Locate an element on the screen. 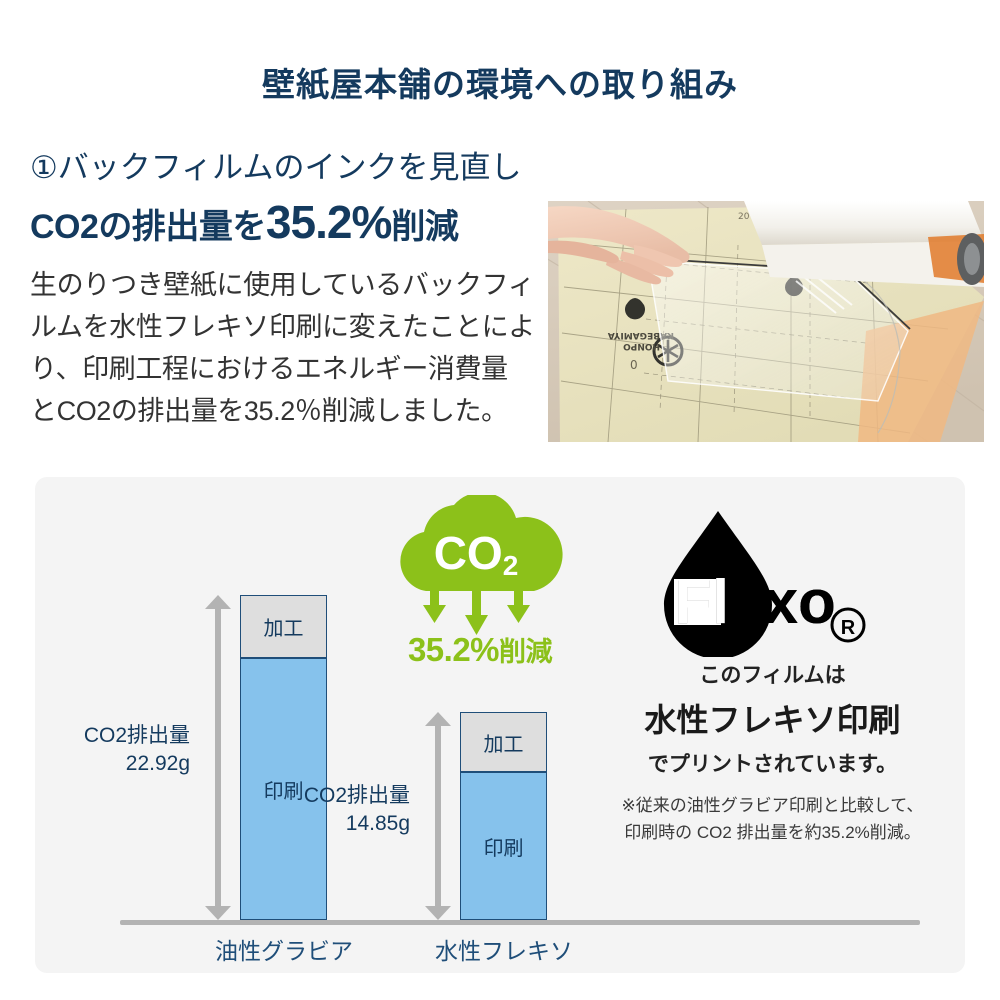  co2-reduction-value: 35.2% is located at coordinates (453, 649).